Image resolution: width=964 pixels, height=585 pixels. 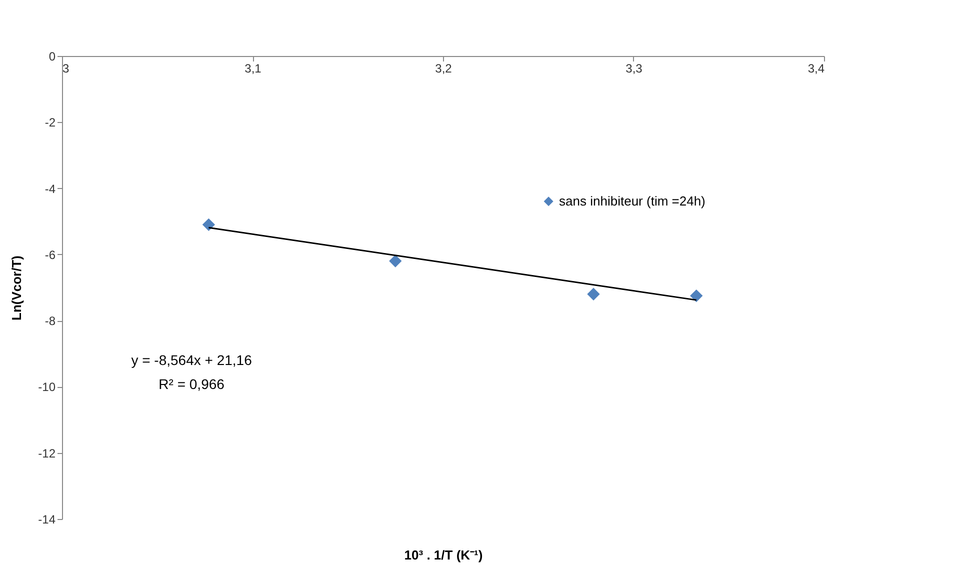 I want to click on y-tick-label: -4, so click(x=50, y=189).